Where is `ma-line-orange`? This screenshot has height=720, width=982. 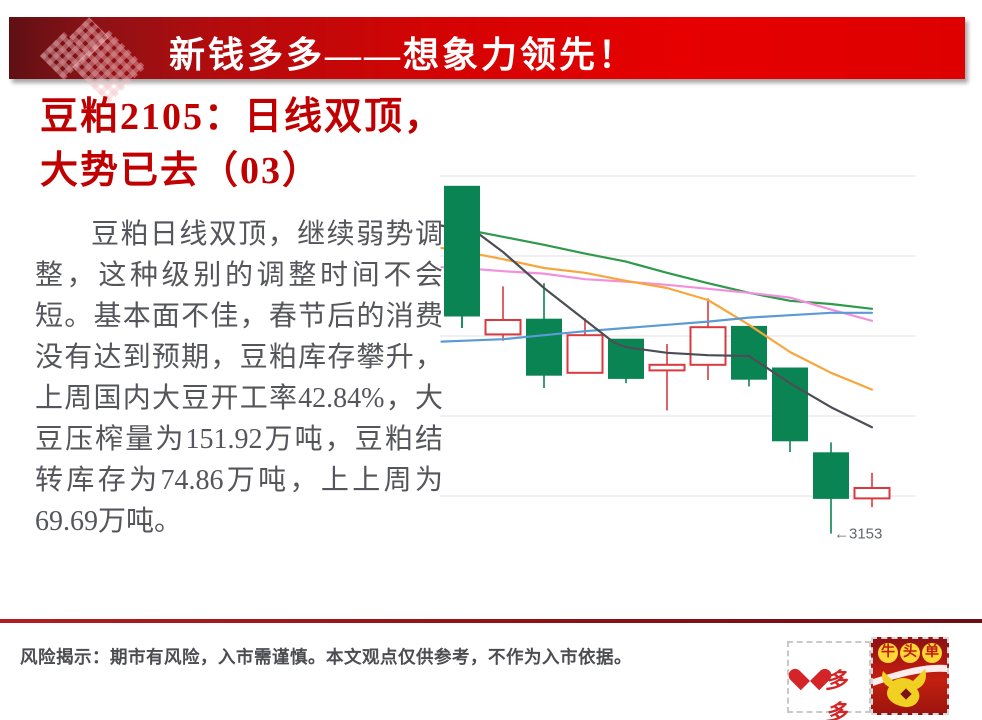 ma-line-orange is located at coordinates (657, 318).